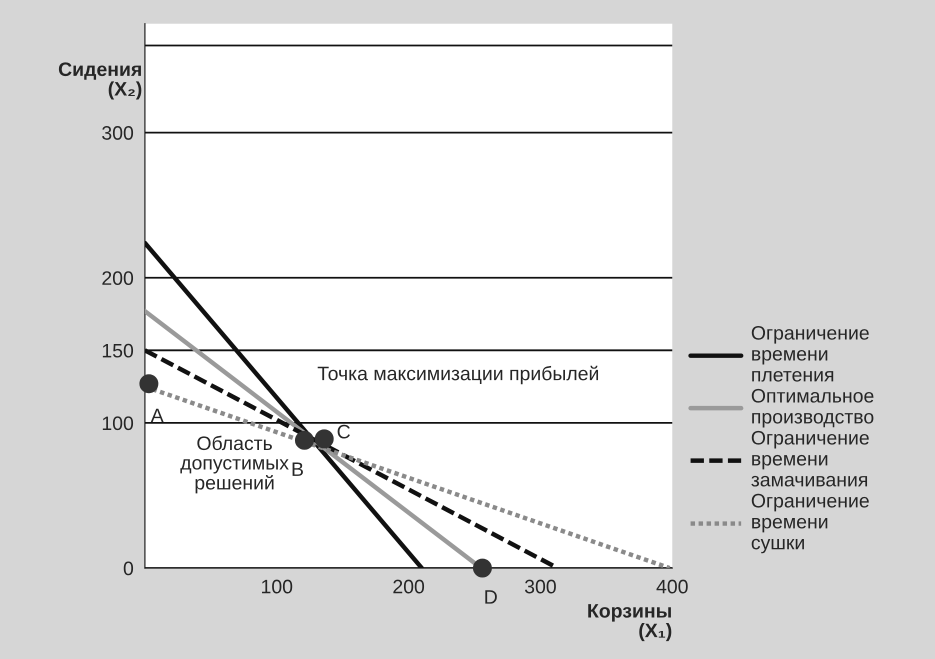 This screenshot has height=659, width=935. I want to click on annotation: Область допустимых решений, so click(234, 465).